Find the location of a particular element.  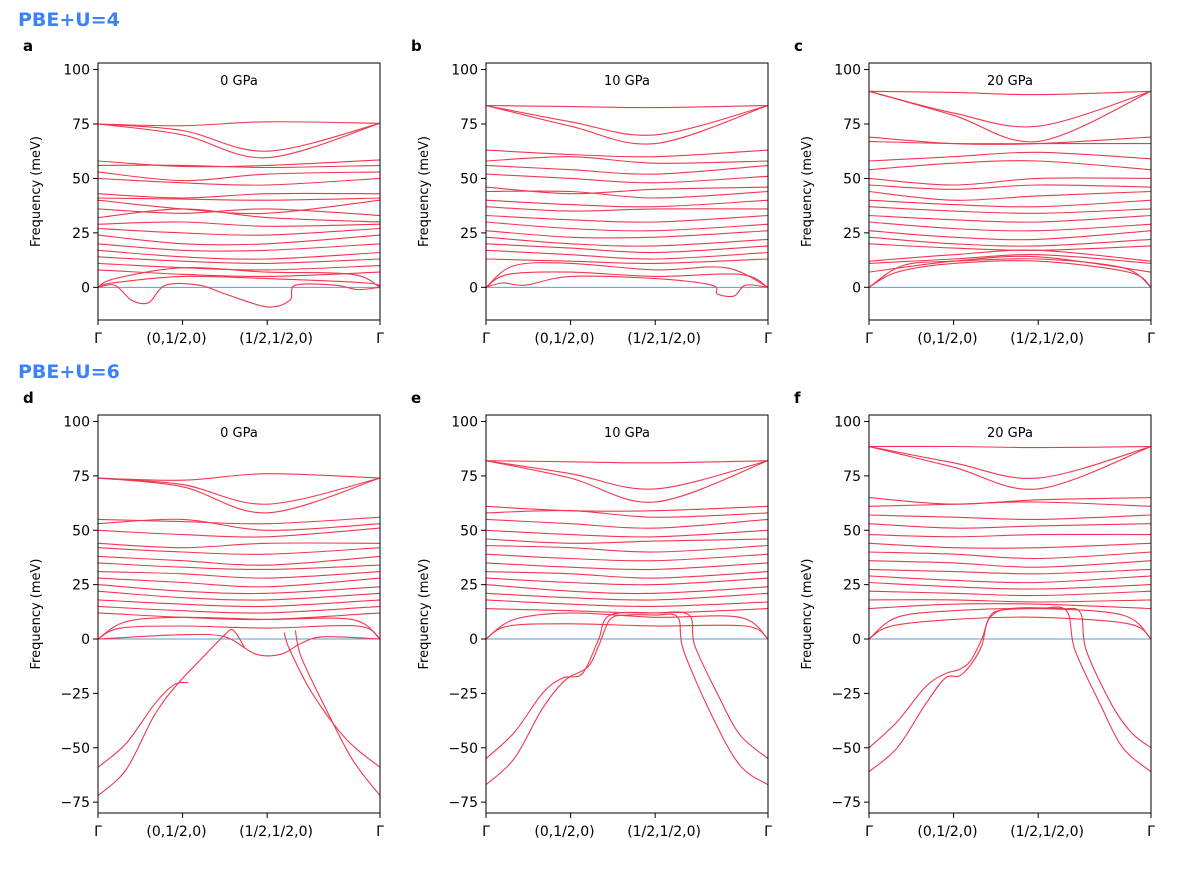

pressure-label: 10 GPa is located at coordinates (627, 81).